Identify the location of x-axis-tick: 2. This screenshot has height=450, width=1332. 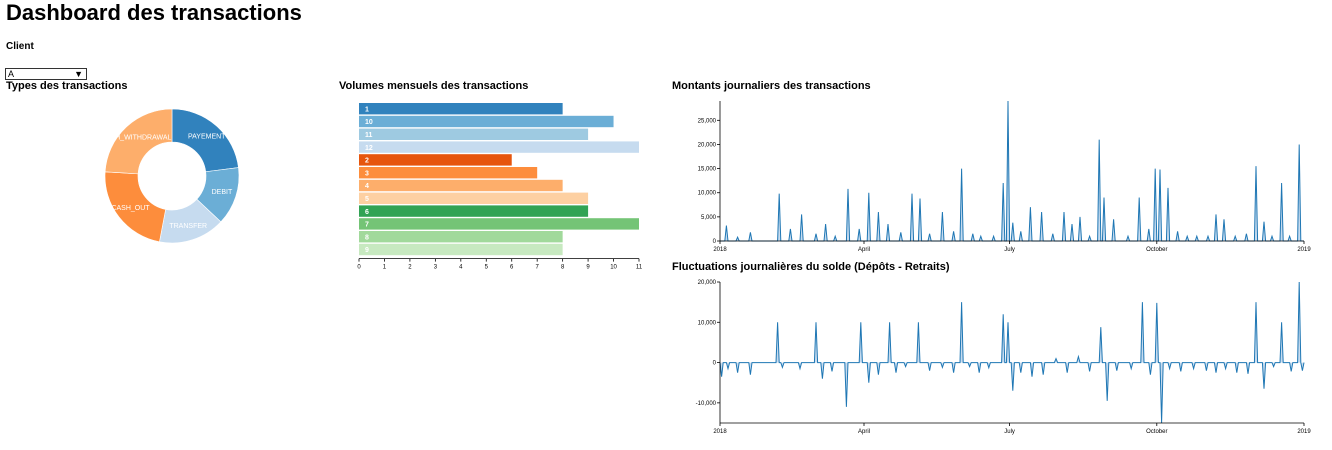
(410, 264).